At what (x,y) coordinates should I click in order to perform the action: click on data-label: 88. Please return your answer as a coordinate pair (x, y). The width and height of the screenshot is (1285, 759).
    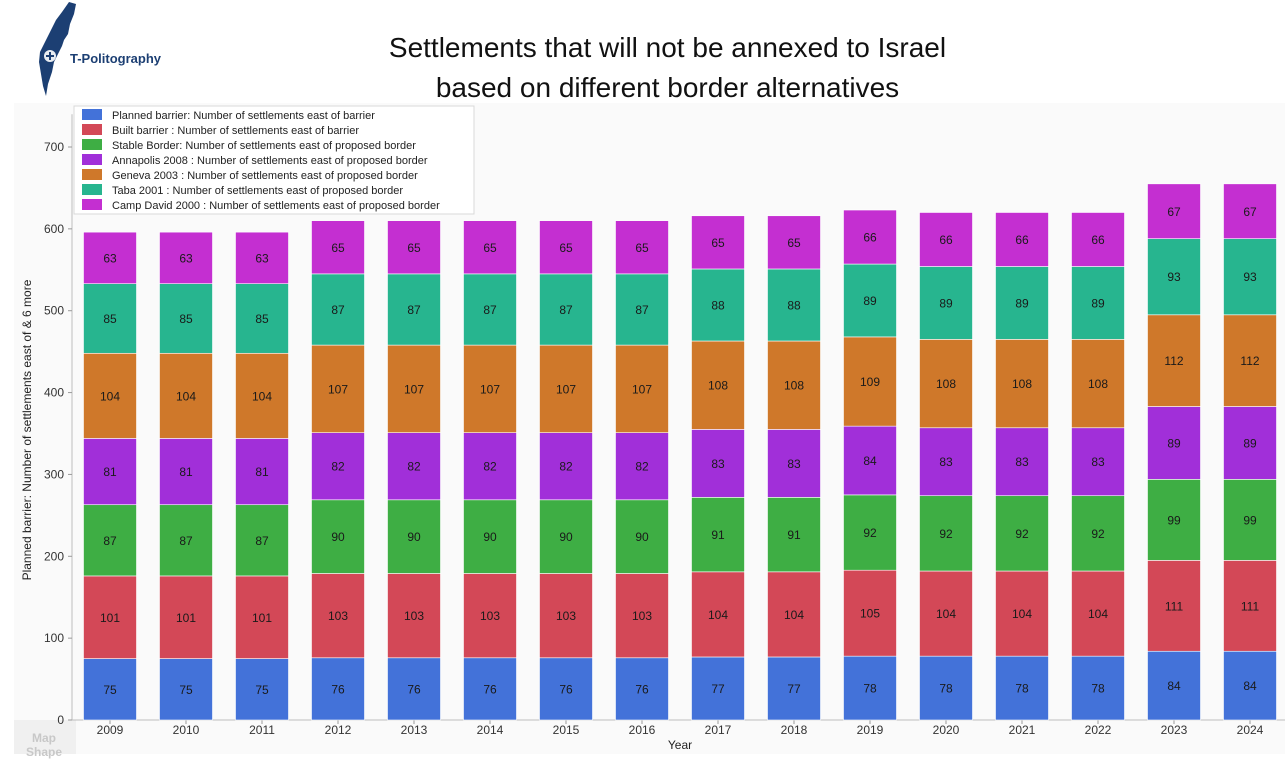
    Looking at the image, I should click on (718, 305).